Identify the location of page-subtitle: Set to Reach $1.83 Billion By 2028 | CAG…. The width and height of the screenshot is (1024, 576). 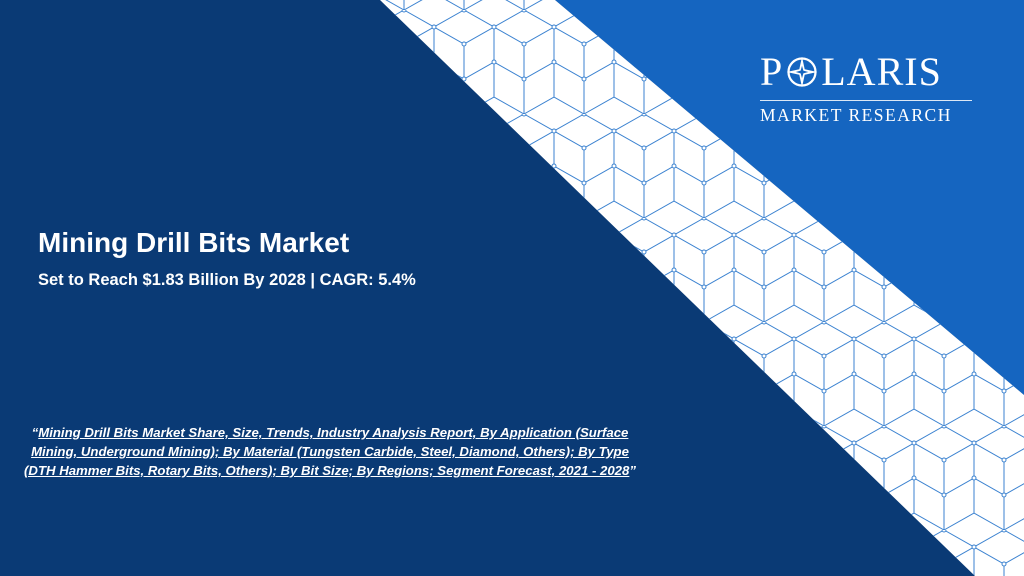
(227, 280).